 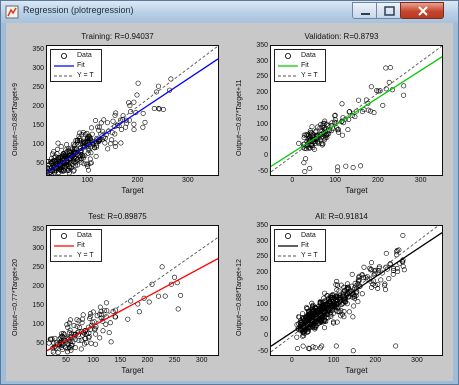 I want to click on y-axis-label: Output~=0.77*Target+20, so click(x=15, y=297).